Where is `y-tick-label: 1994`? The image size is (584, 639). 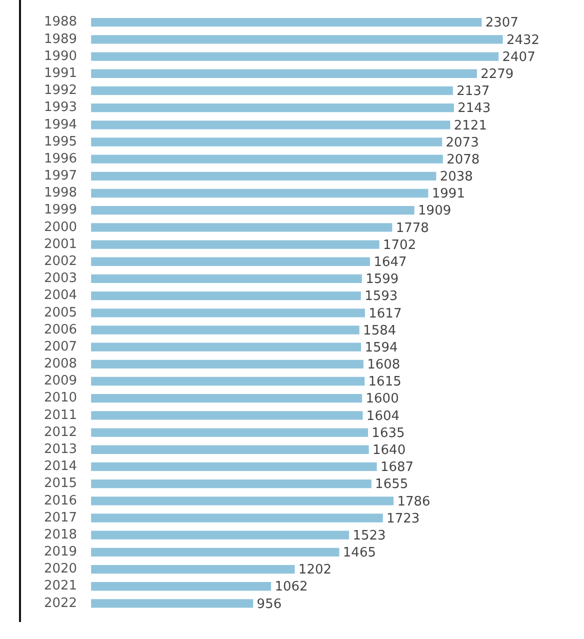 y-tick-label: 1994 is located at coordinates (61, 124).